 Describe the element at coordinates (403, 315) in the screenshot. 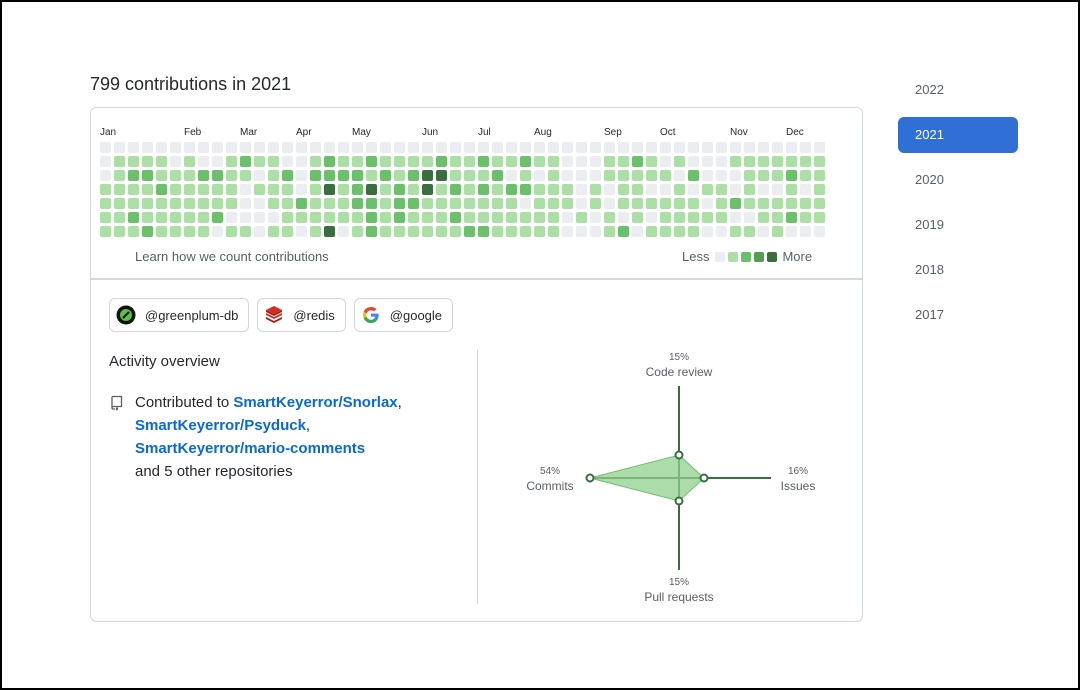

I see `org-button-google: @google` at that location.